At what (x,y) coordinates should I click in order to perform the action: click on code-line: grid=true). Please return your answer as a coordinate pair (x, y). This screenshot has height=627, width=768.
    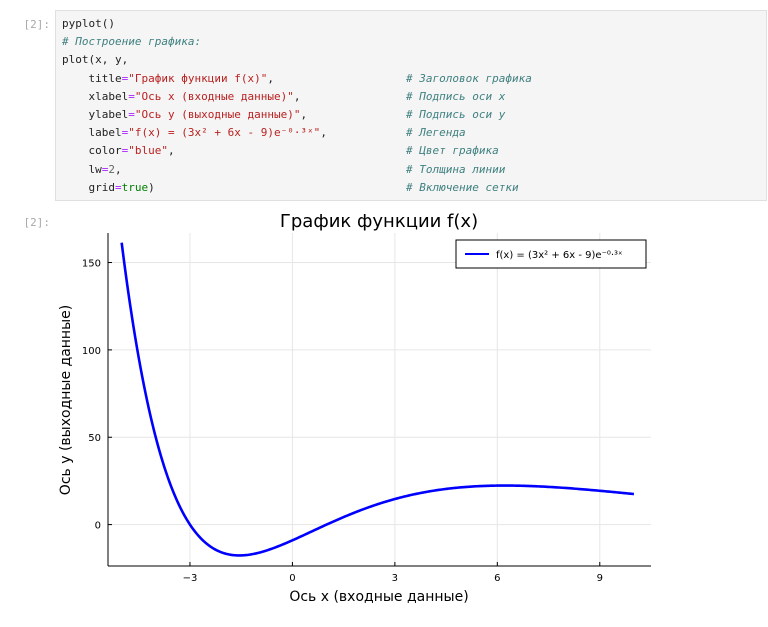
    Looking at the image, I should click on (108, 188).